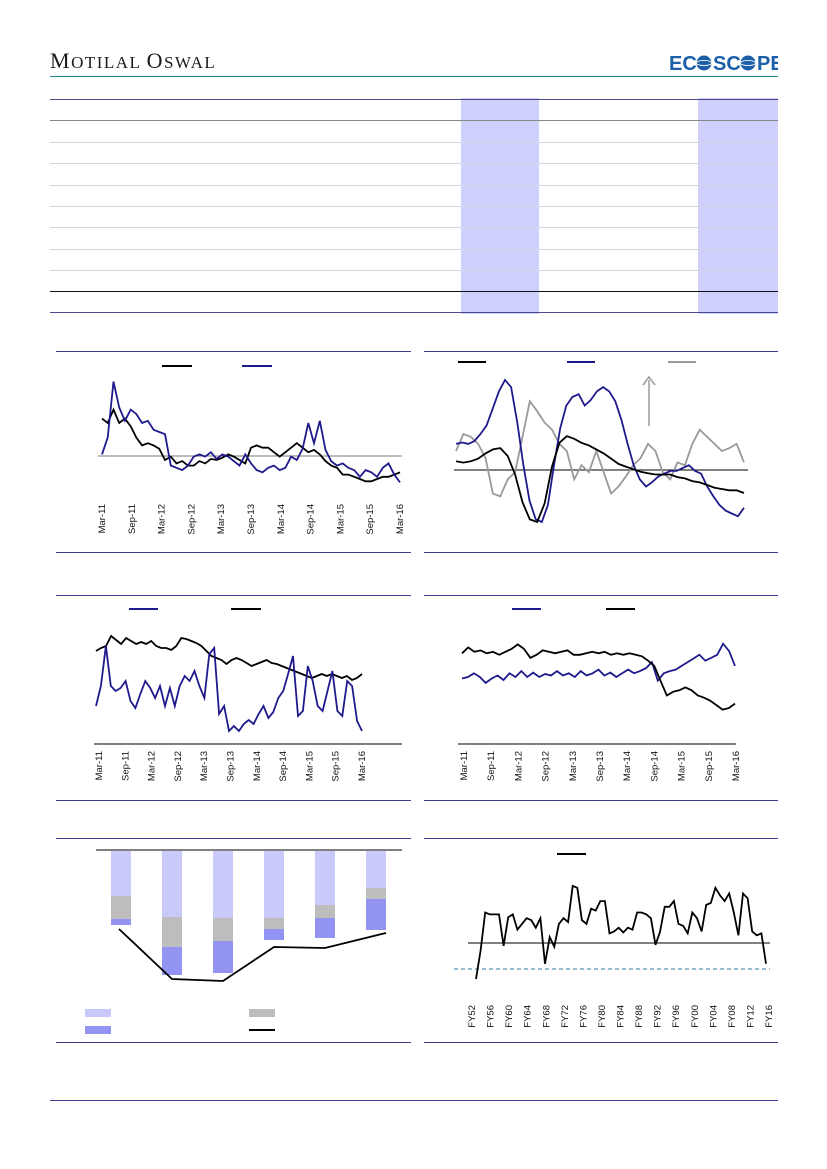  What do you see at coordinates (695, 1016) in the screenshot?
I see `chart-6-tick-label: FY00` at bounding box center [695, 1016].